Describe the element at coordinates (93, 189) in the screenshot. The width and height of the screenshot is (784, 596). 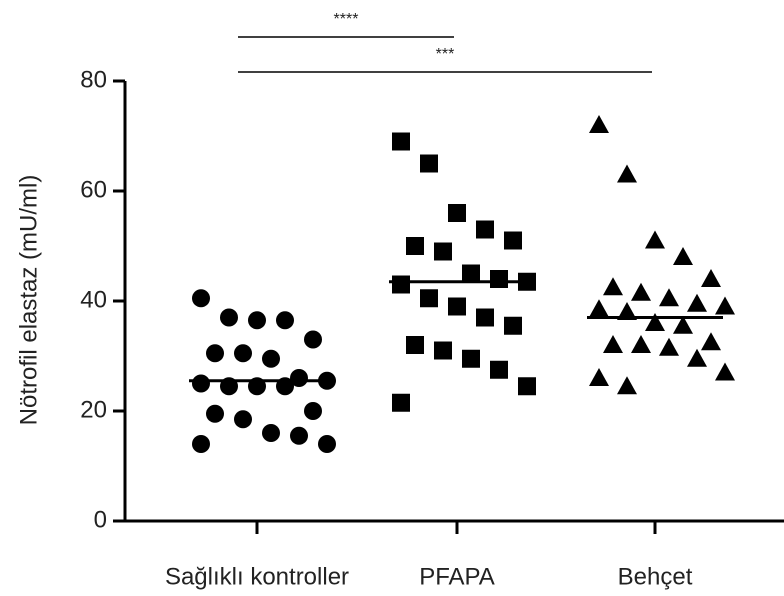
I see `y-tick-label: 60` at that location.